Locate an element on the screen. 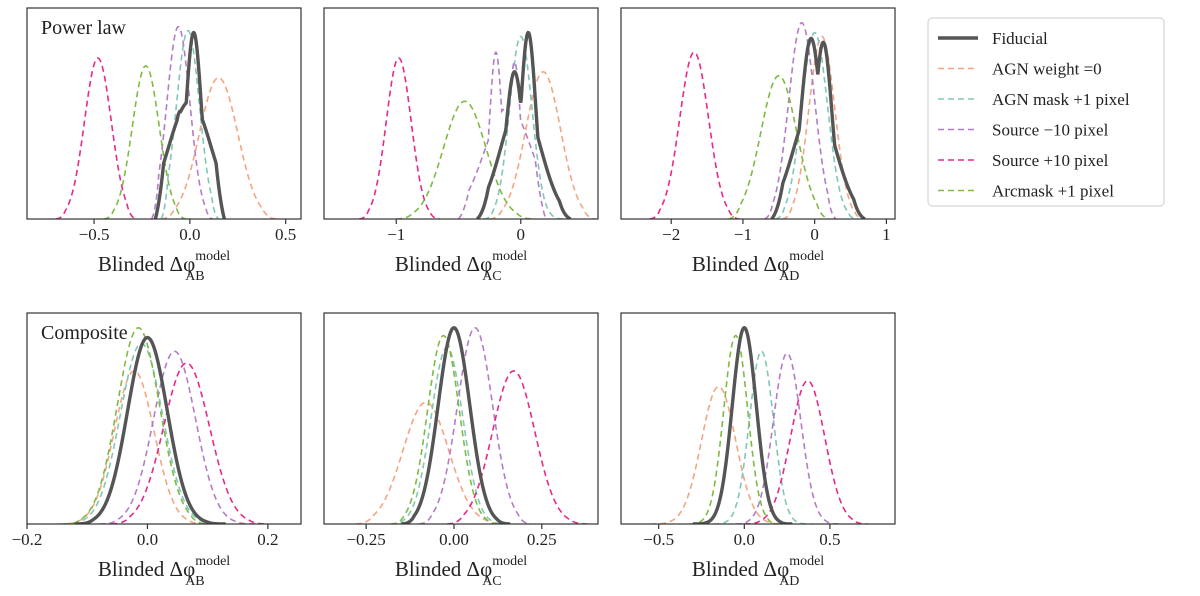  panel-title: Power law is located at coordinates (84, 28).